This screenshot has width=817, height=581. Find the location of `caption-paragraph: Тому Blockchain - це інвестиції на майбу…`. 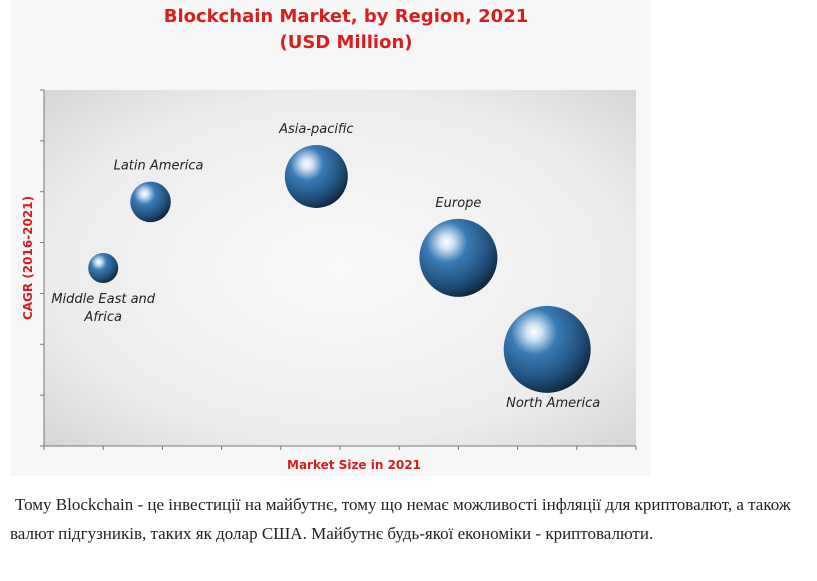

caption-paragraph: Тому Blockchain - це інвестиції на майбу… is located at coordinates (400, 519).